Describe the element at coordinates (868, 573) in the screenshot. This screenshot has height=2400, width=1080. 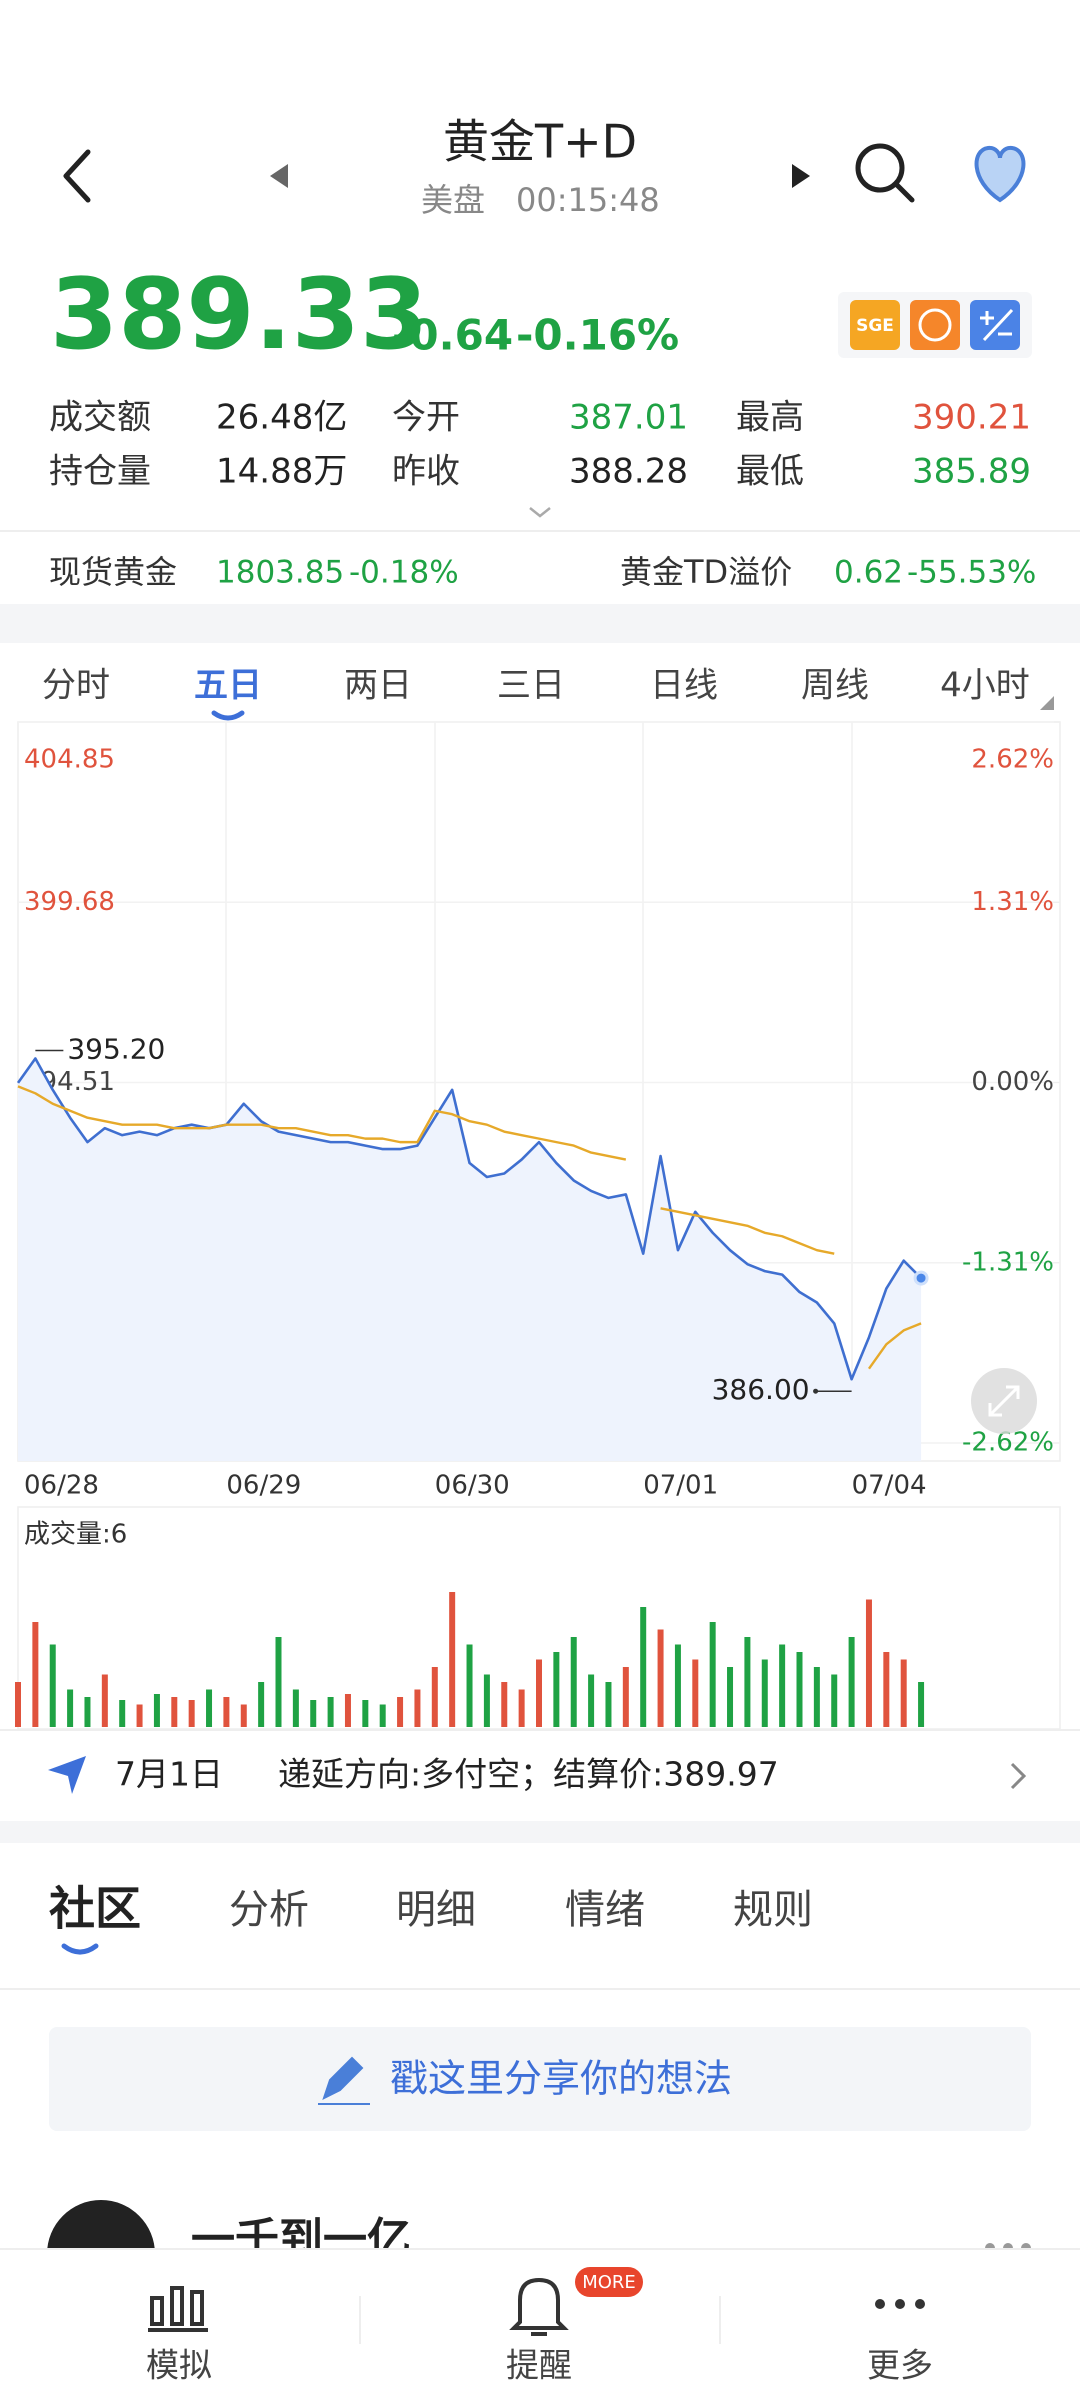
I see `related-value: 0.62` at that location.